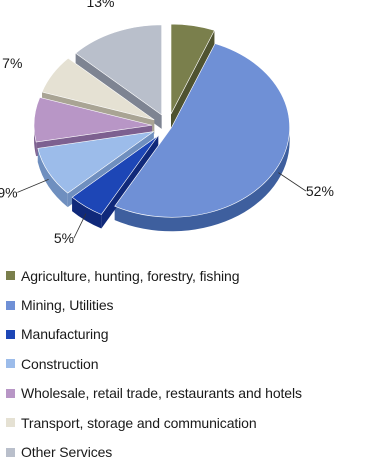  I want to click on pie-slice-manufacturing, so click(115, 175).